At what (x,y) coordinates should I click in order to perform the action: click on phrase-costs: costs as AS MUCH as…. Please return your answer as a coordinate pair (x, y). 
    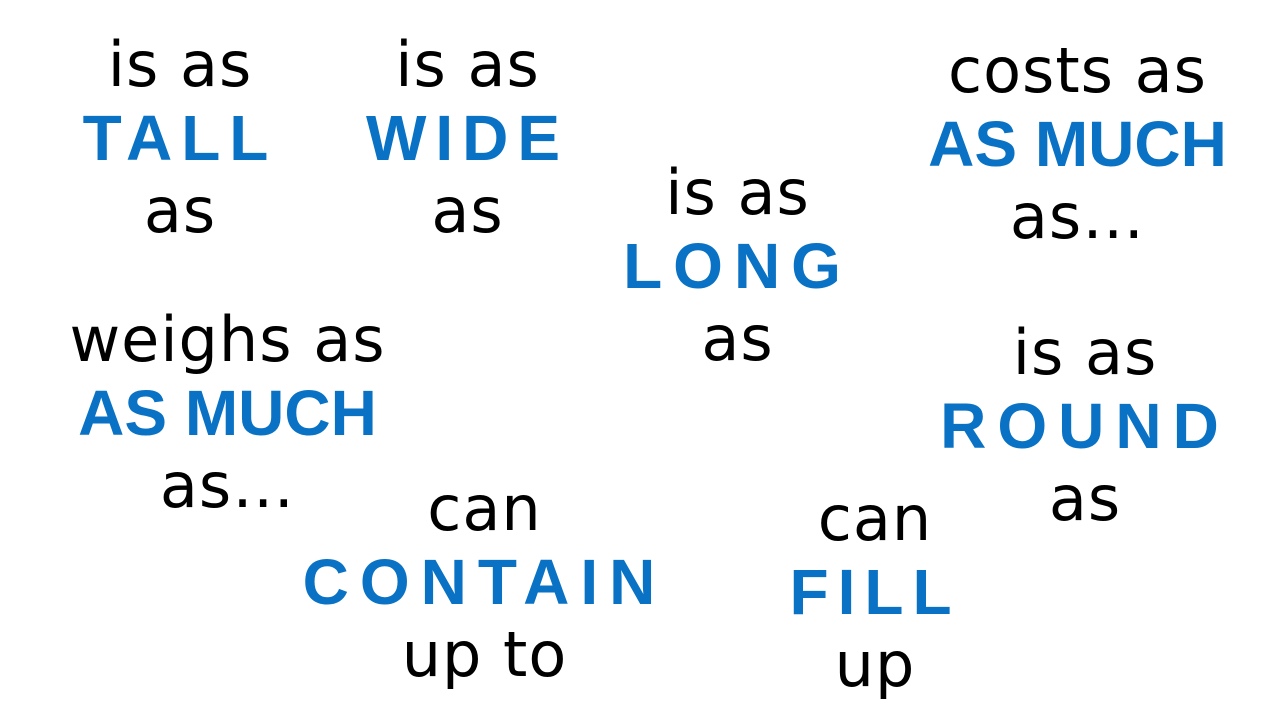
    Looking at the image, I should click on (1077, 144).